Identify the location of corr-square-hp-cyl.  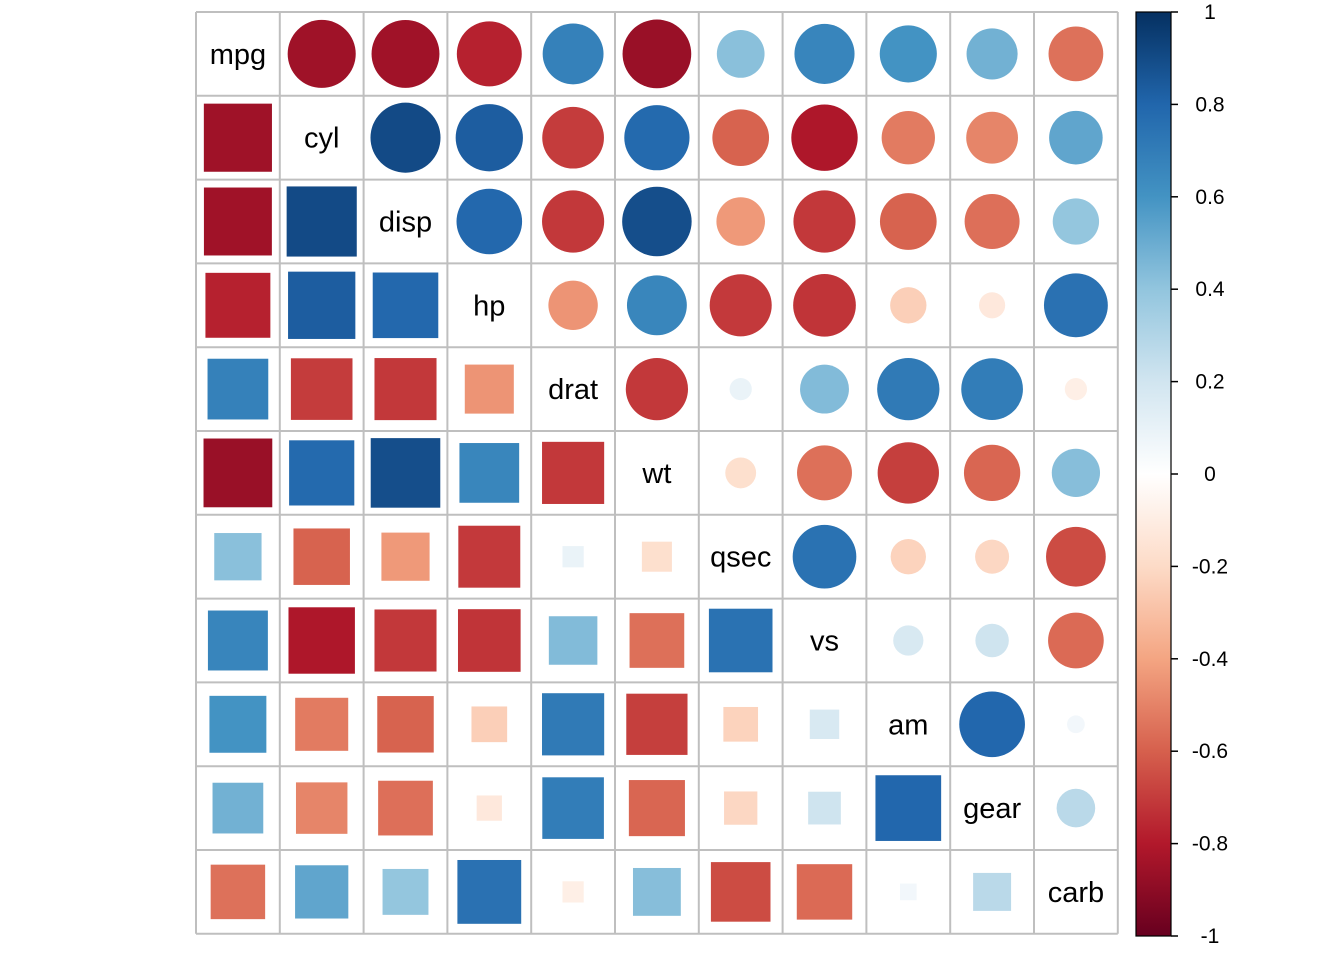
(321, 305).